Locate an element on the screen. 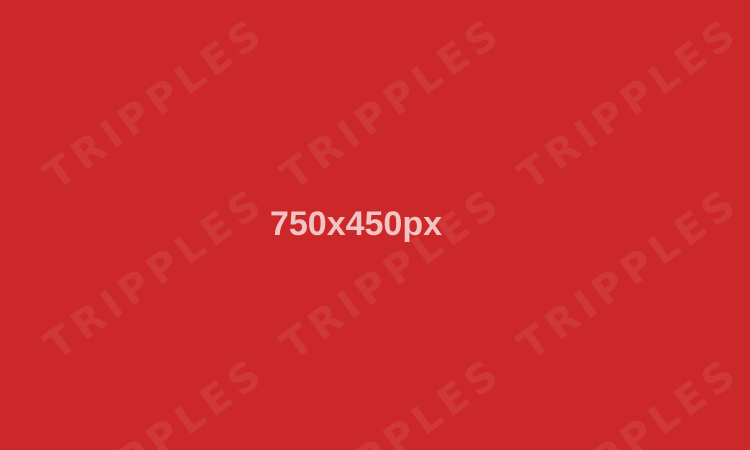 The width and height of the screenshot is (750, 450). dimension-label: 750x450px is located at coordinates (356, 224).